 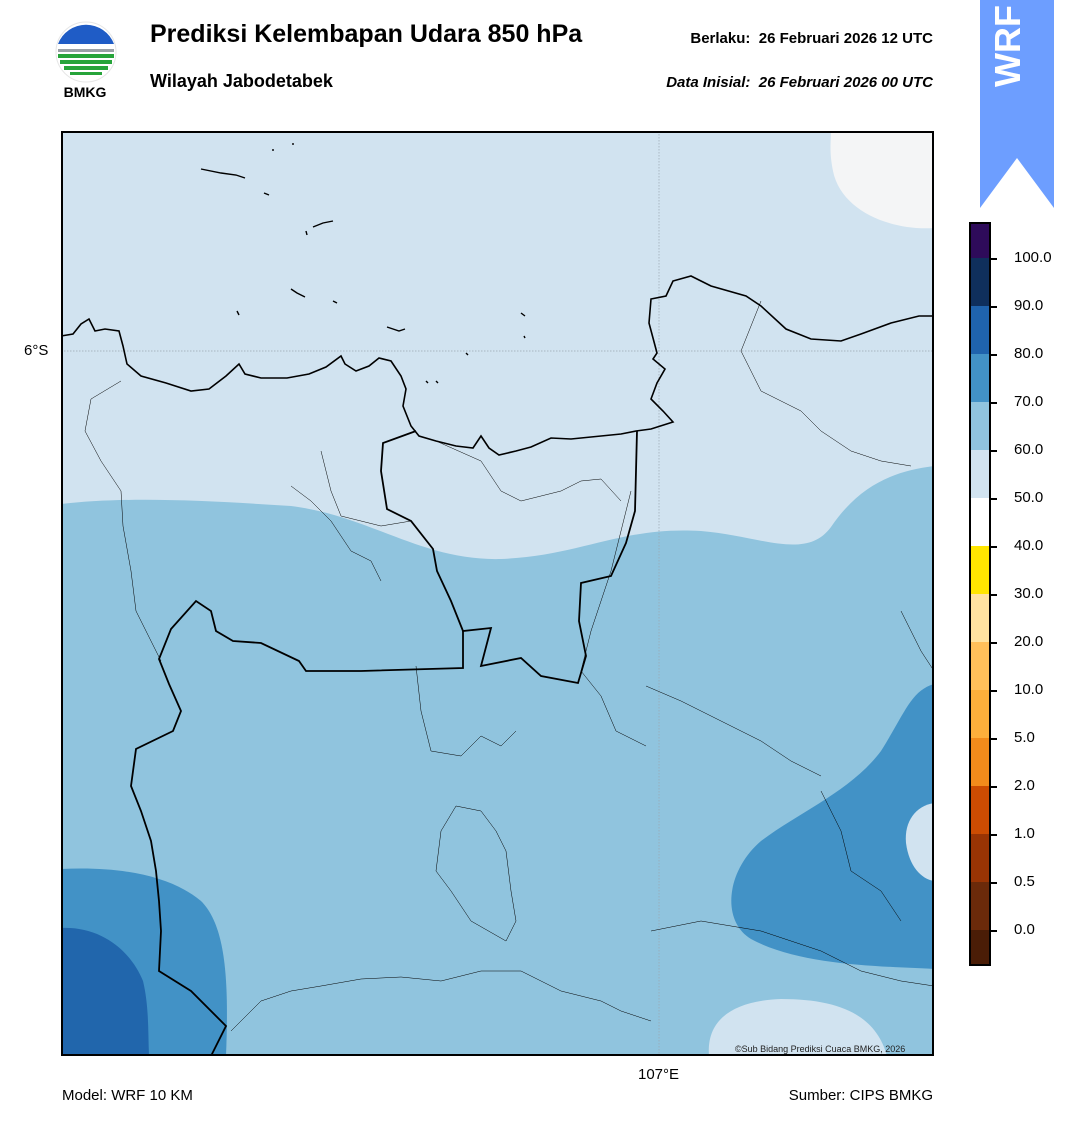 I want to click on init-time: Data Inisial: 26 Februari 2026 00 UTC, so click(x=799, y=82).